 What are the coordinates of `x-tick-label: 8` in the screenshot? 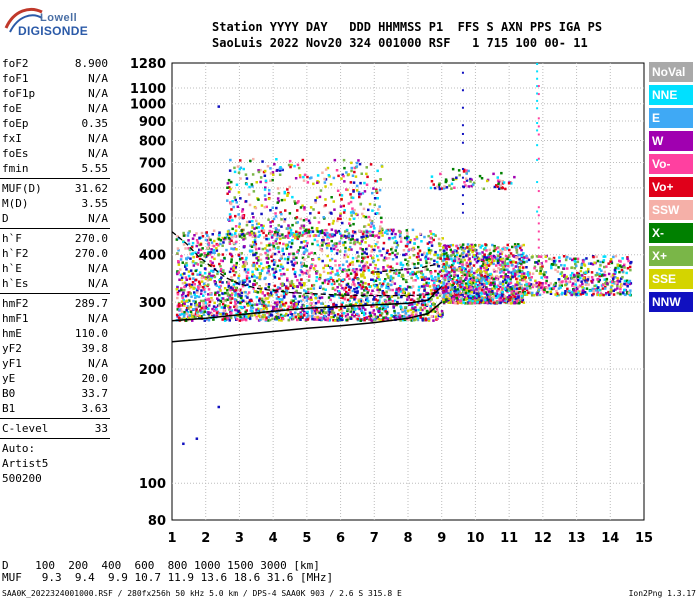 It's located at (407, 538).